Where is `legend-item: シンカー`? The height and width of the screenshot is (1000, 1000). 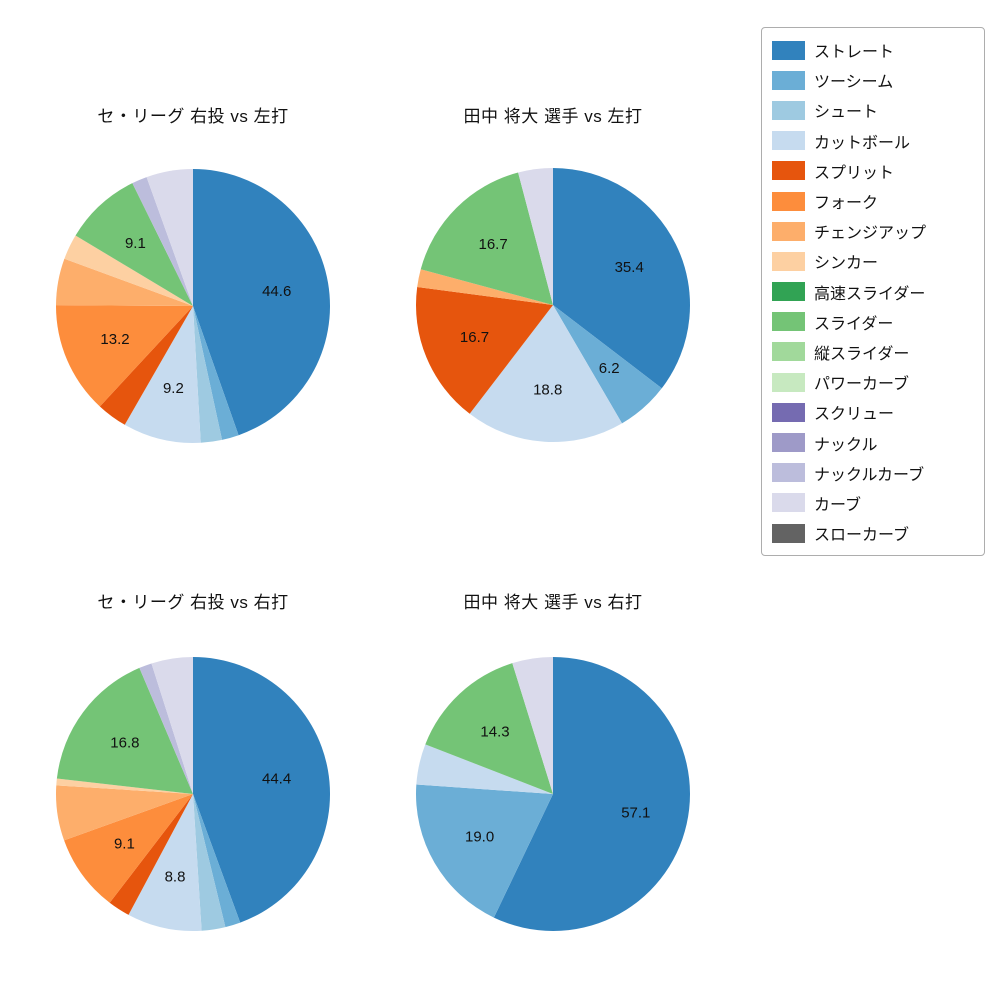
legend-item: シンカー is located at coordinates (873, 261).